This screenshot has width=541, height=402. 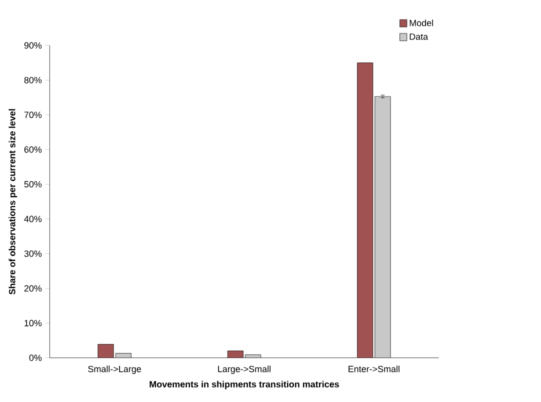 What do you see at coordinates (374, 369) in the screenshot?
I see `x-tick-label: Enter->Small` at bounding box center [374, 369].